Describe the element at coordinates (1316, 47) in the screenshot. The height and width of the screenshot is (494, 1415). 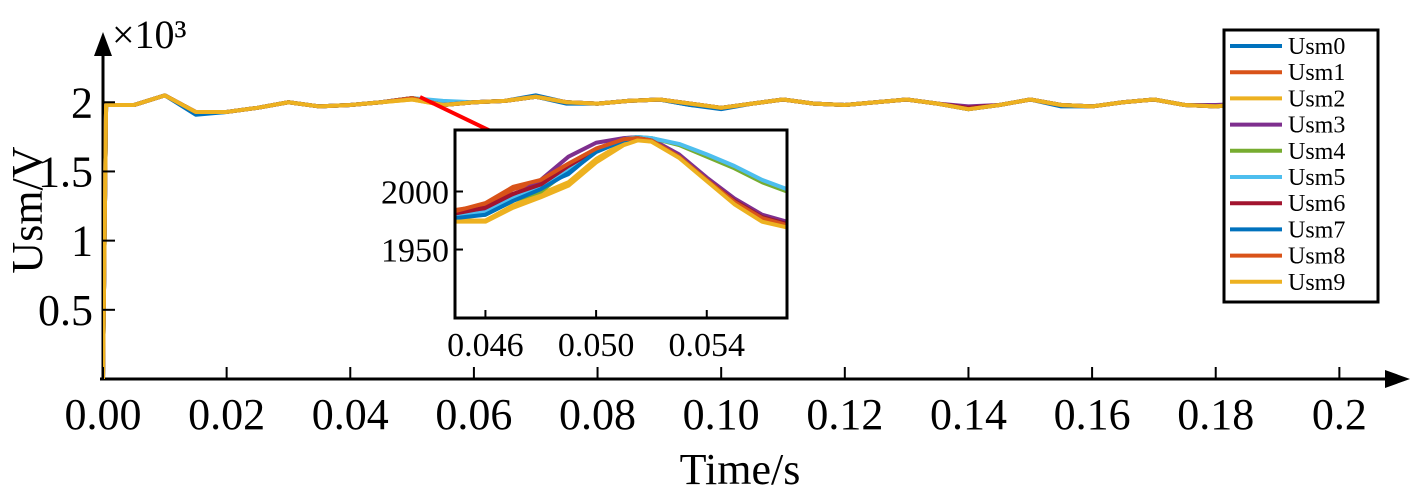
I see `legend-label: Usm0` at that location.